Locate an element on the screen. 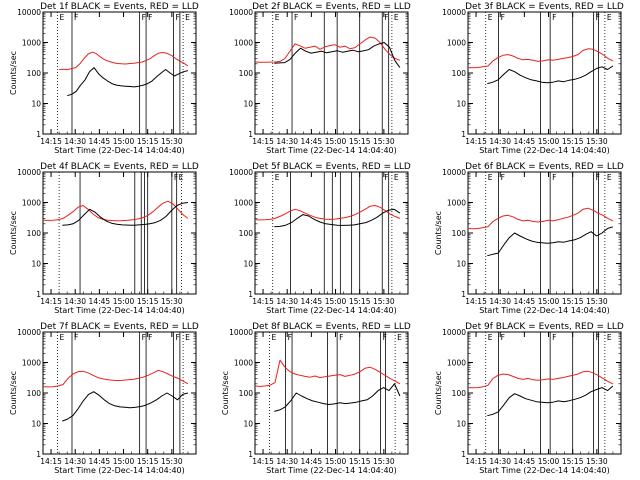 This screenshot has height=480, width=640. chart-title: Det 7f BLACK = Events, RED = LLD is located at coordinates (119, 327).